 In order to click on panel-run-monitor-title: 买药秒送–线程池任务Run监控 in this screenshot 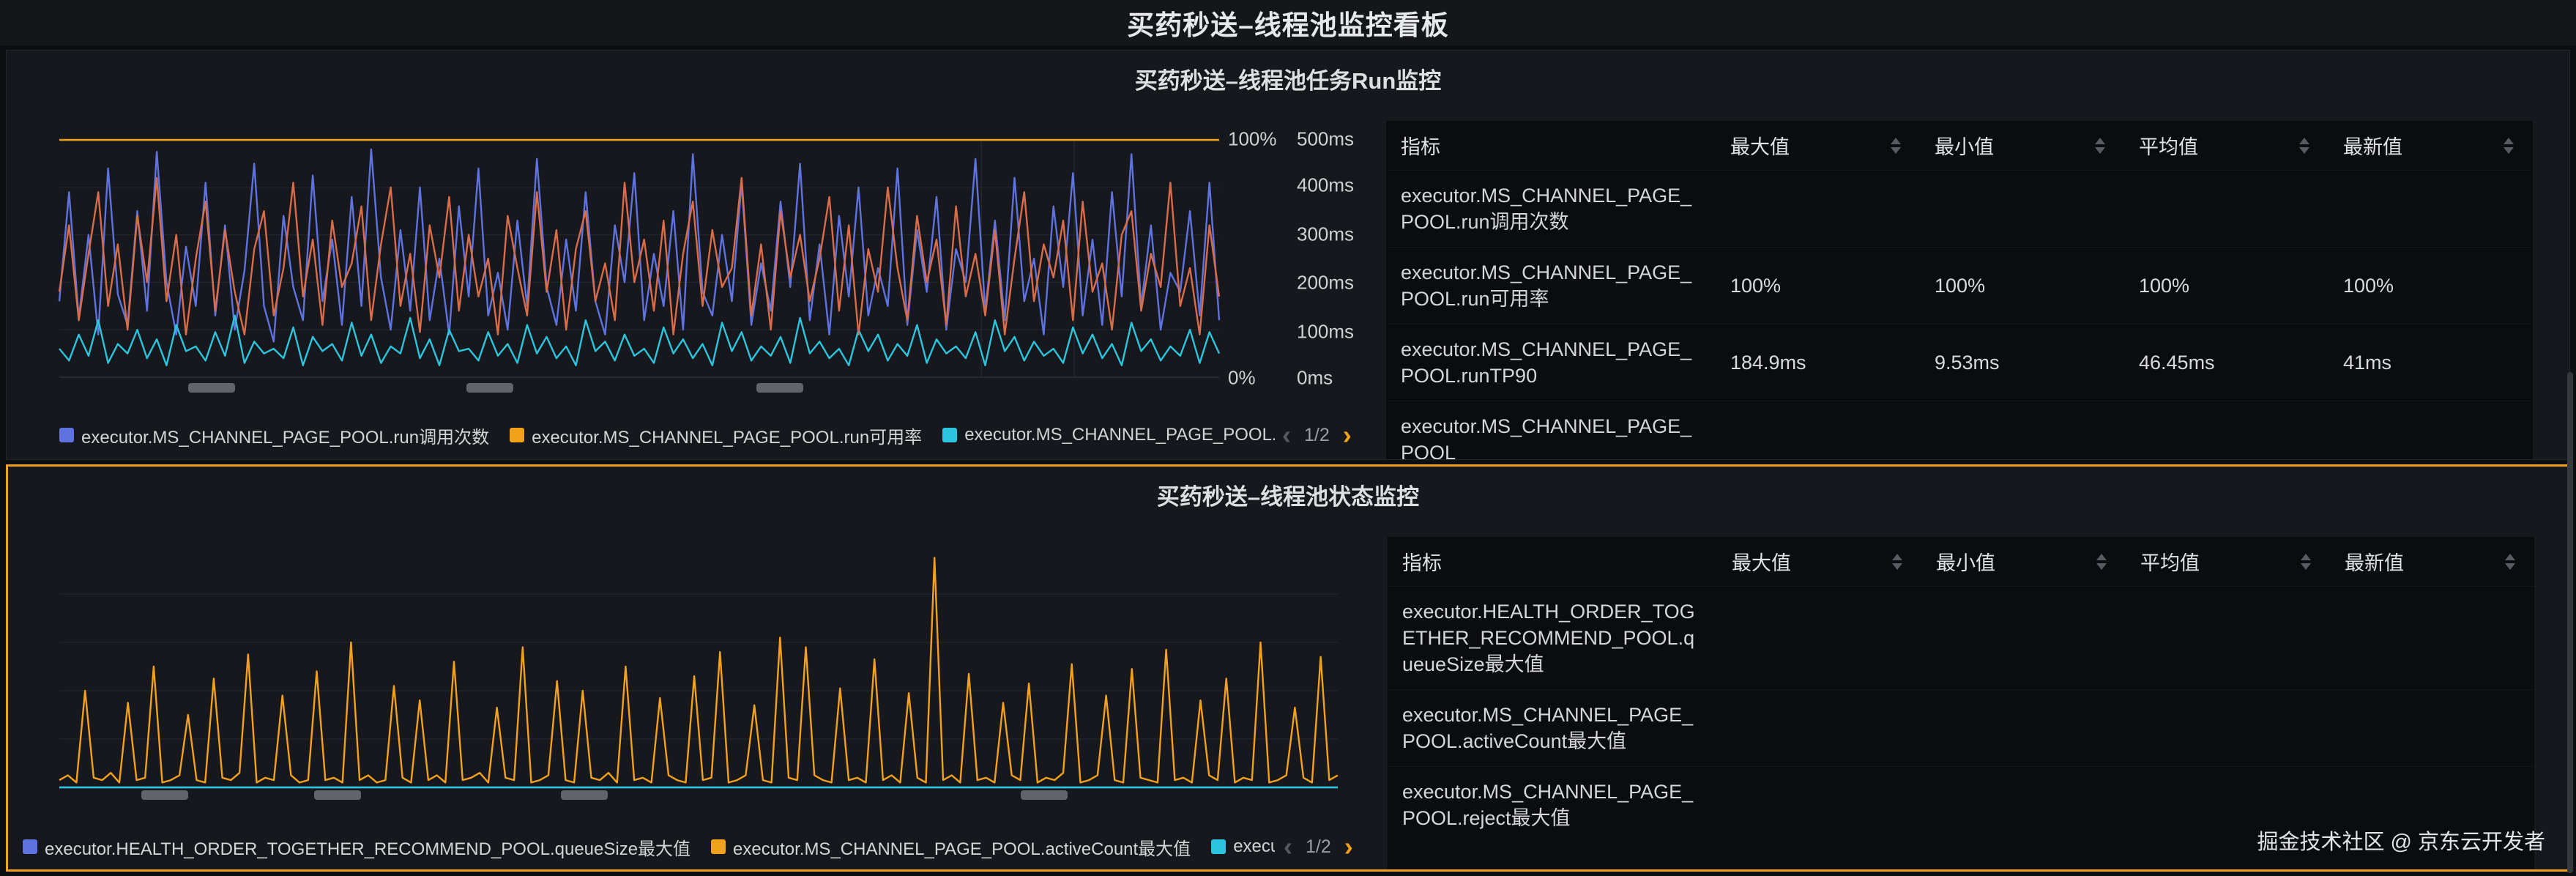, I will do `click(1288, 81)`.